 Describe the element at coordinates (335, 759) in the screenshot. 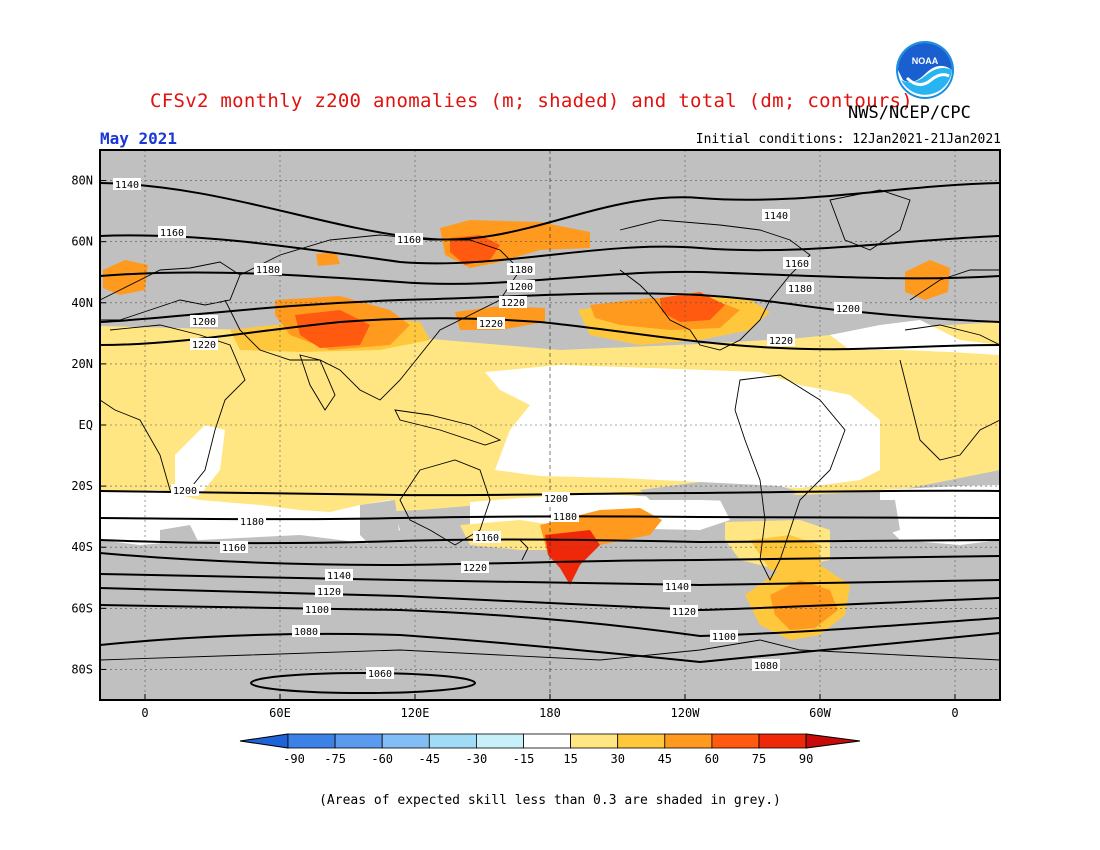

I see `colorbar-label: -75` at that location.